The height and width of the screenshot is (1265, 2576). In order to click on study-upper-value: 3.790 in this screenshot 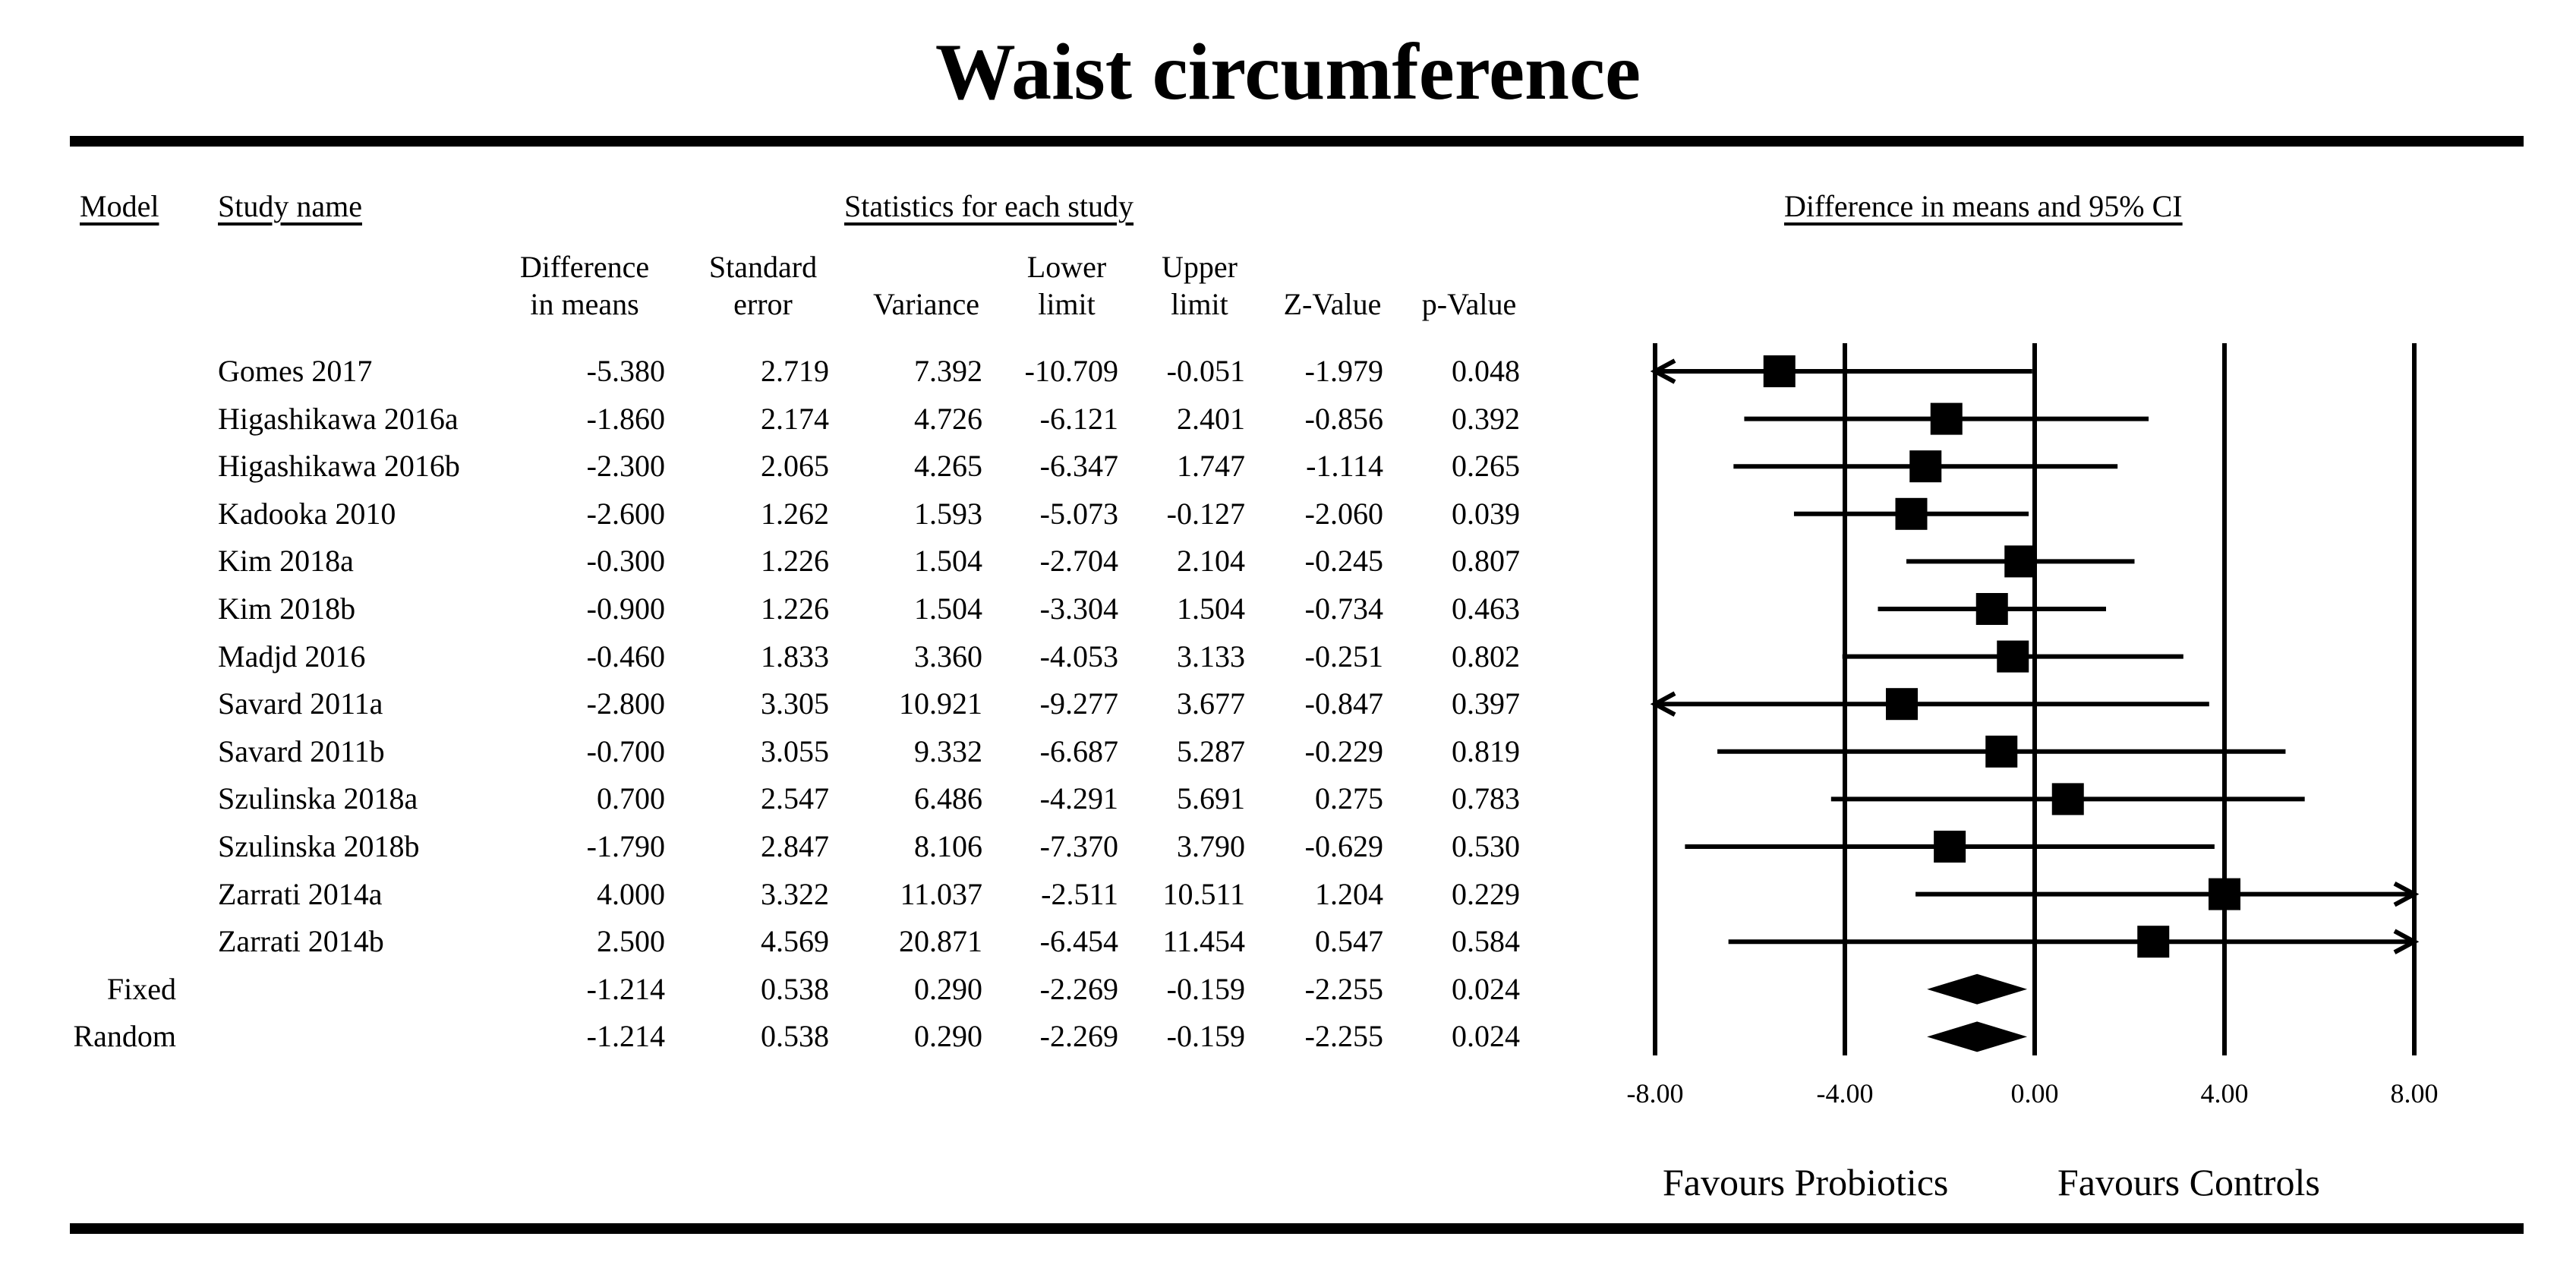, I will do `click(1211, 846)`.